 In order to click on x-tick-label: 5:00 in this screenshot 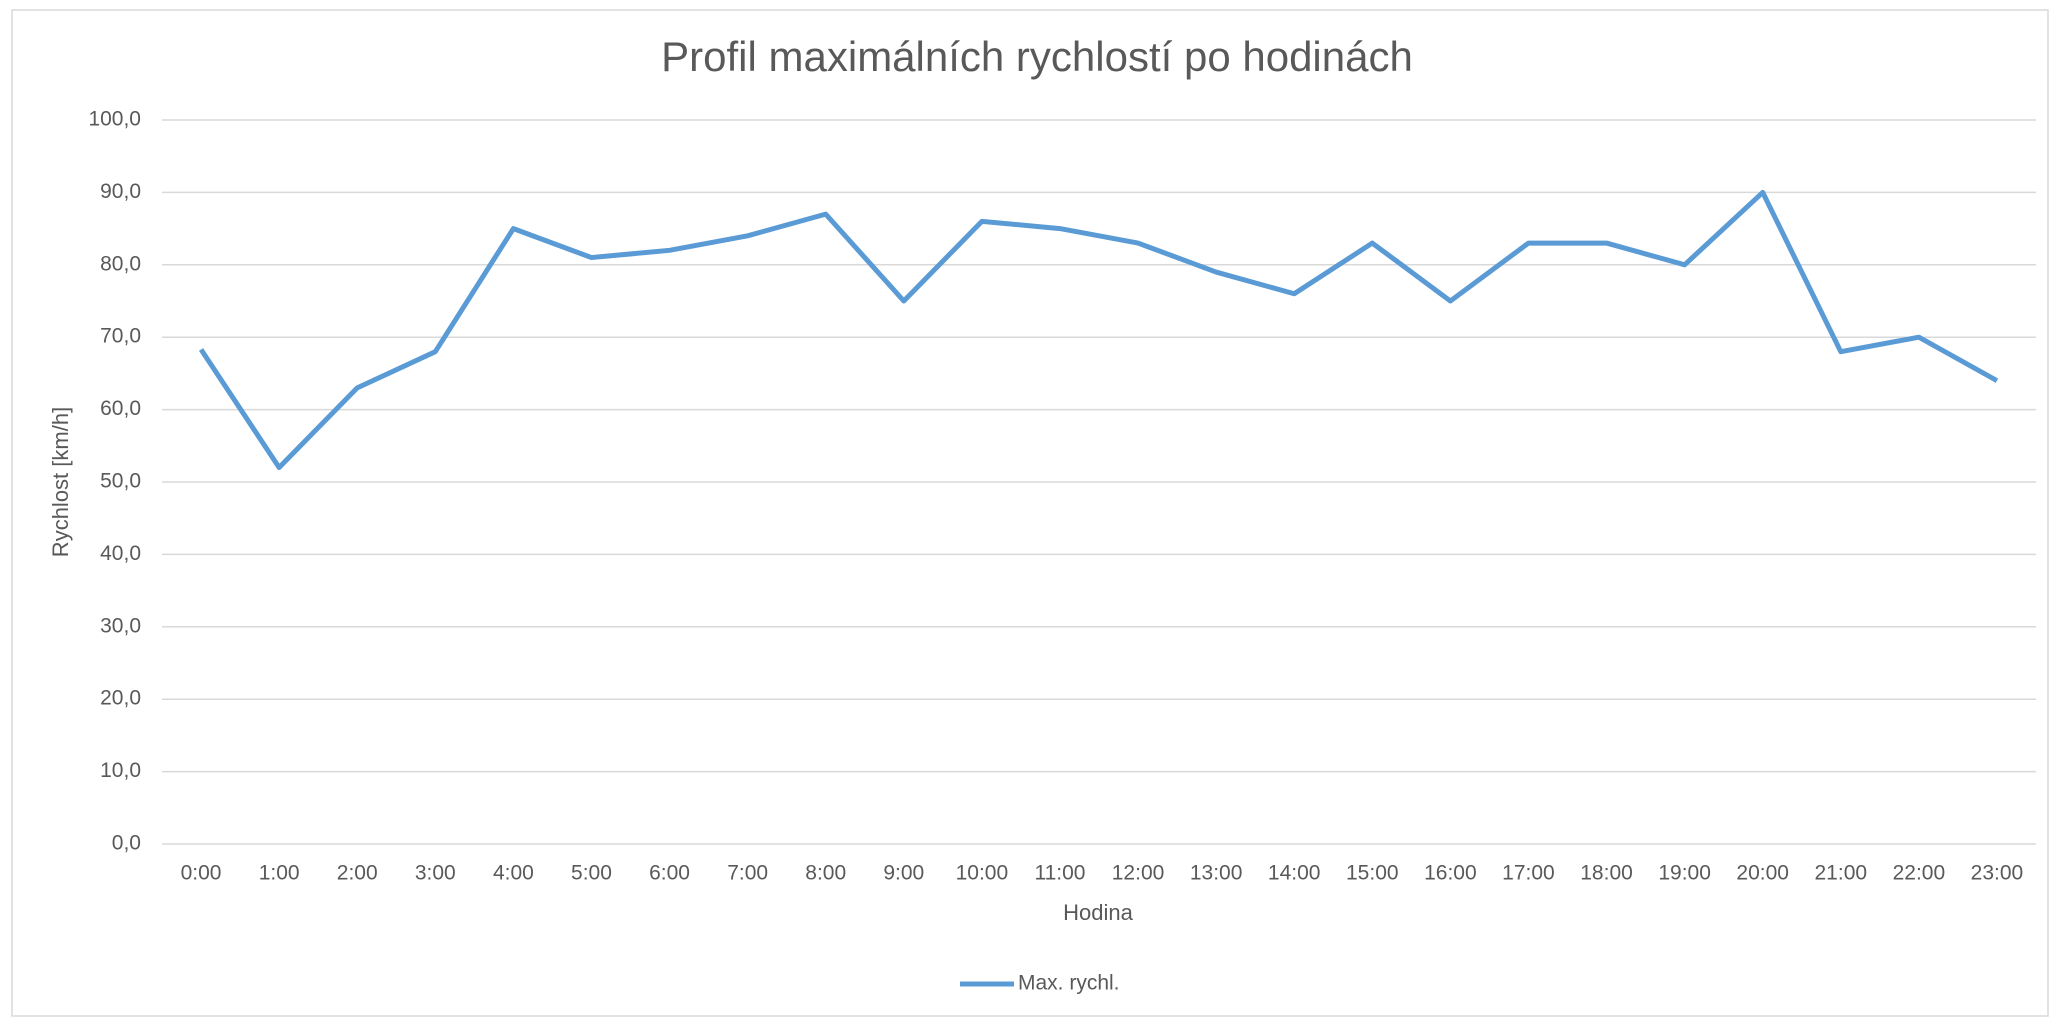, I will do `click(591, 873)`.